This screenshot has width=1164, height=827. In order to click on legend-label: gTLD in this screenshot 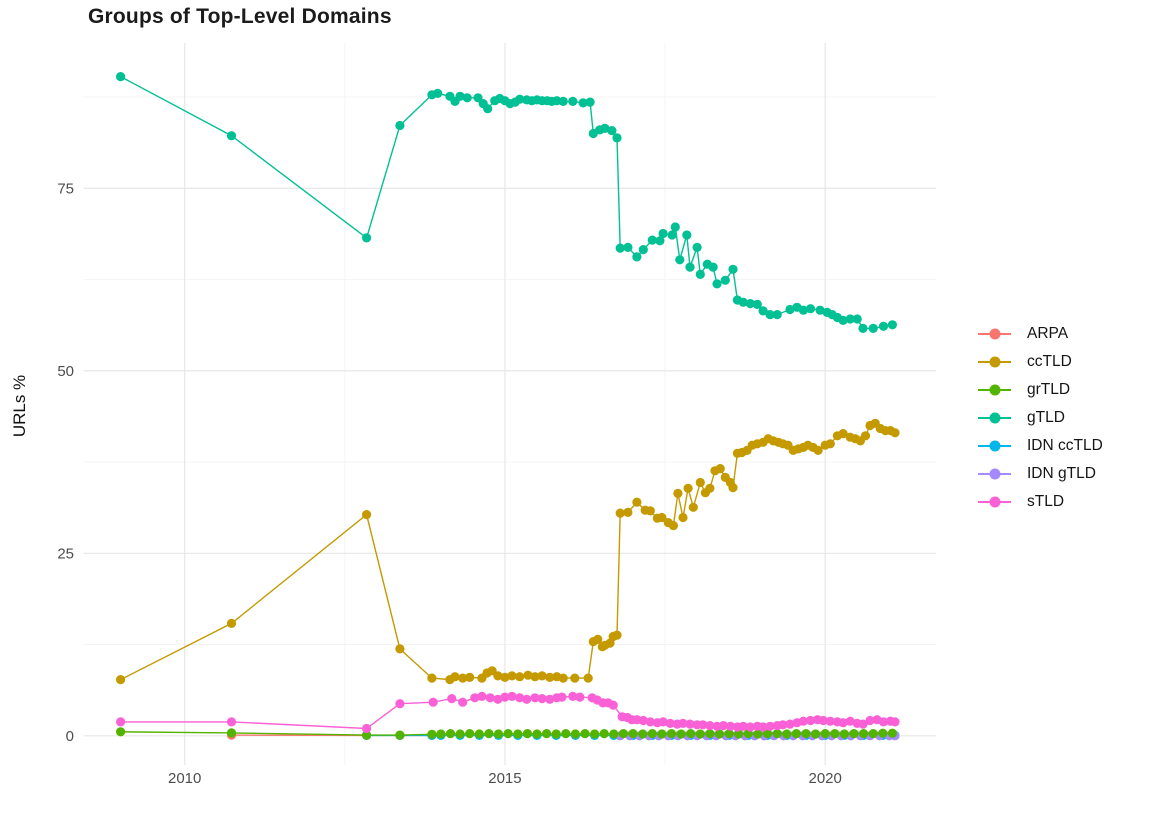, I will do `click(1046, 417)`.